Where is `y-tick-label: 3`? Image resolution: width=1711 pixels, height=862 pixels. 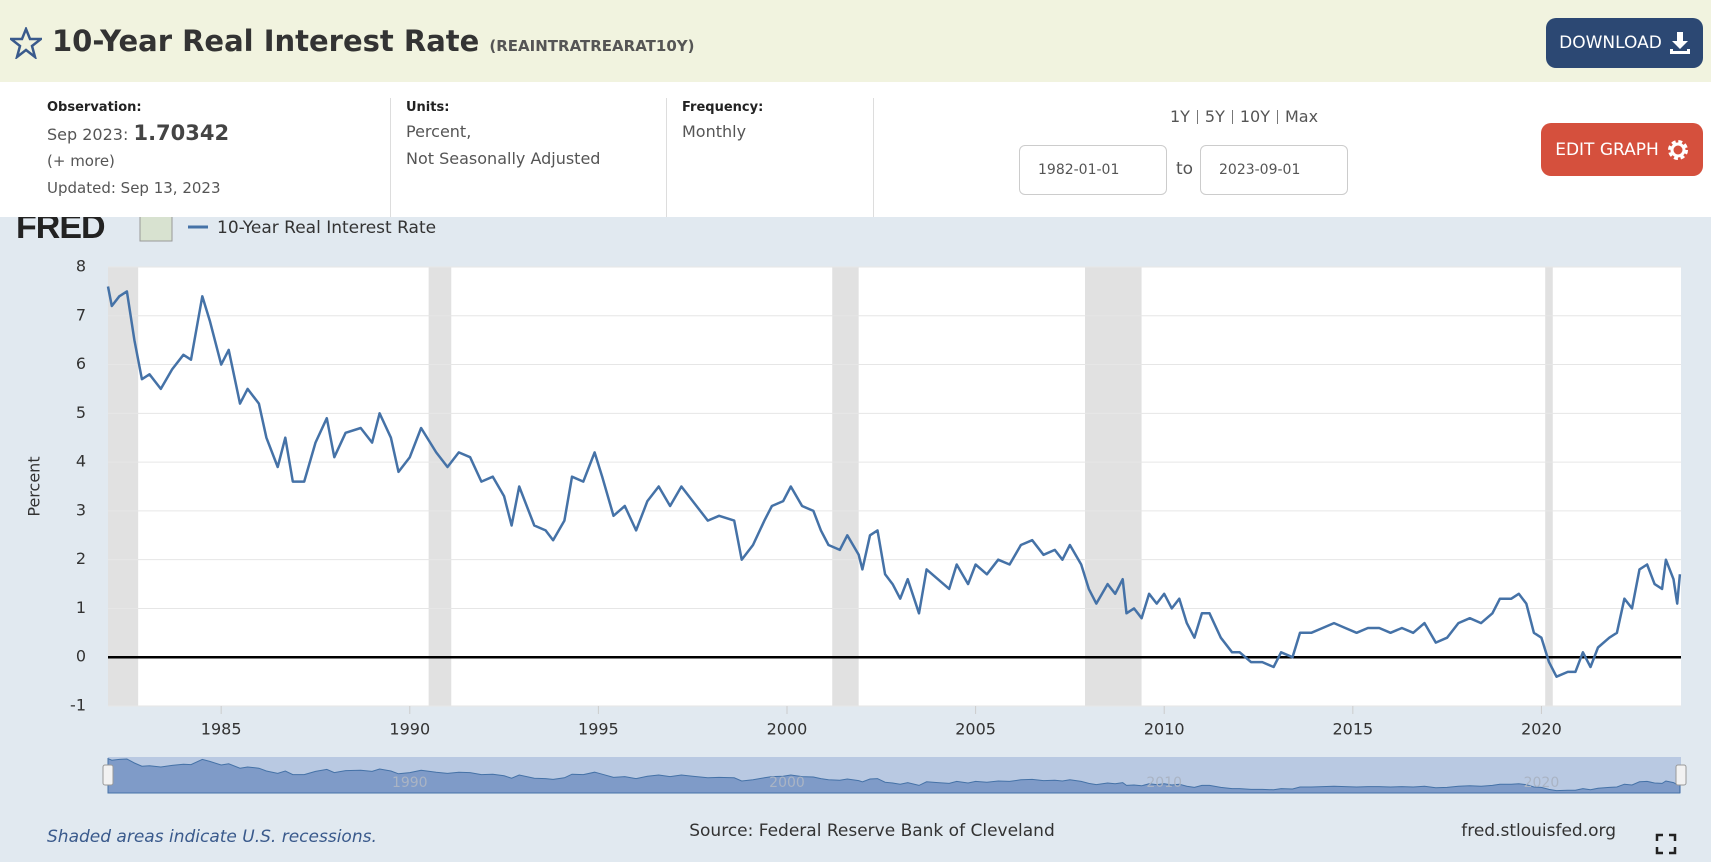 y-tick-label: 3 is located at coordinates (81, 509).